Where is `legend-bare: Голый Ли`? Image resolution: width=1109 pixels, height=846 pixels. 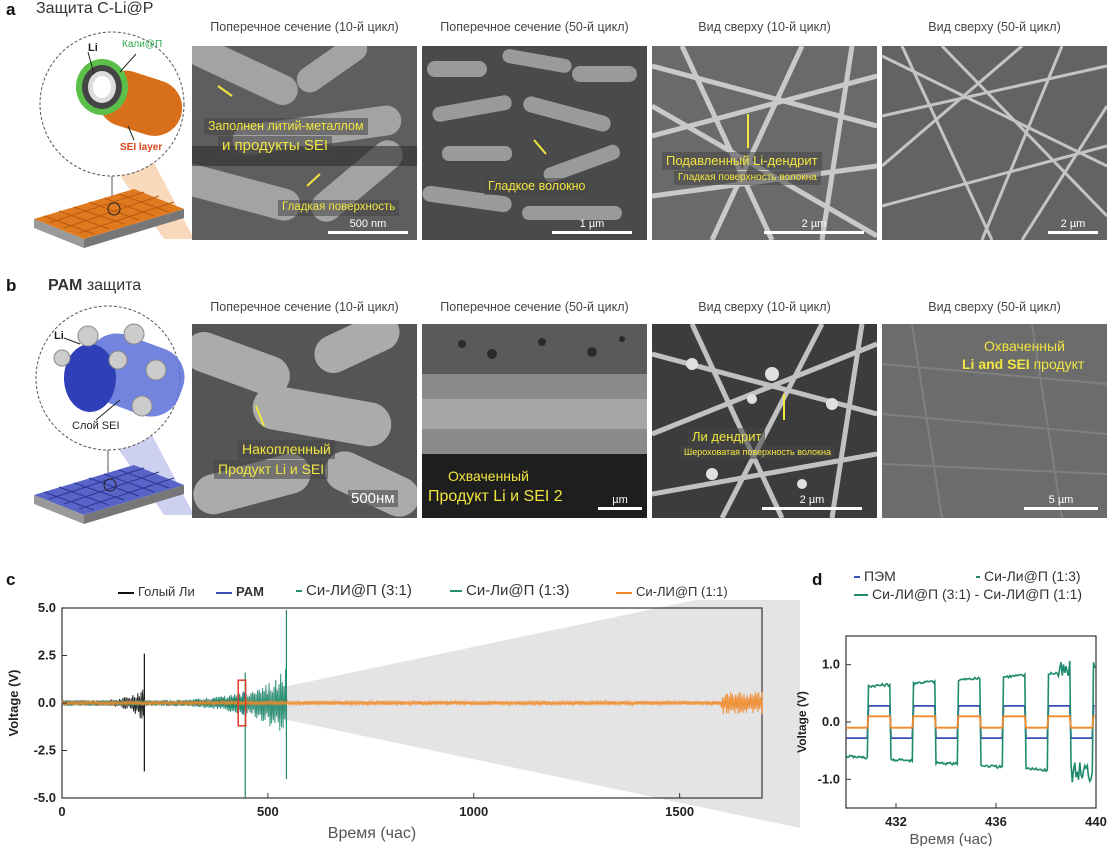 legend-bare: Голый Ли is located at coordinates (156, 591).